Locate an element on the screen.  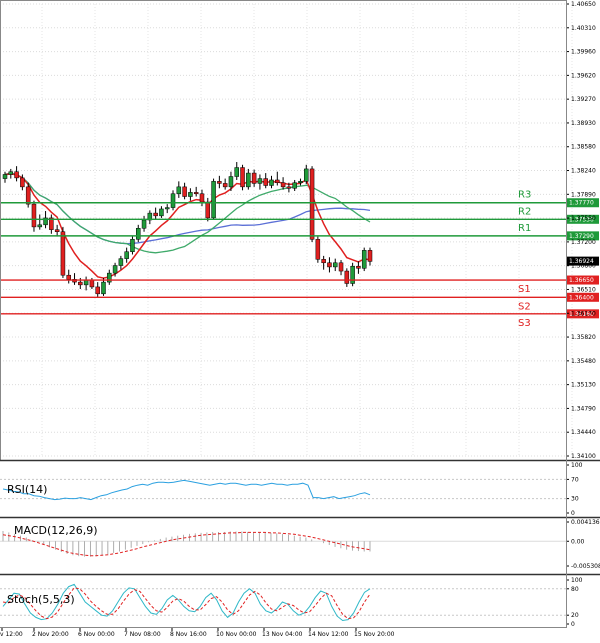
level-value-s3: 1.36160 is located at coordinates (581, 314).